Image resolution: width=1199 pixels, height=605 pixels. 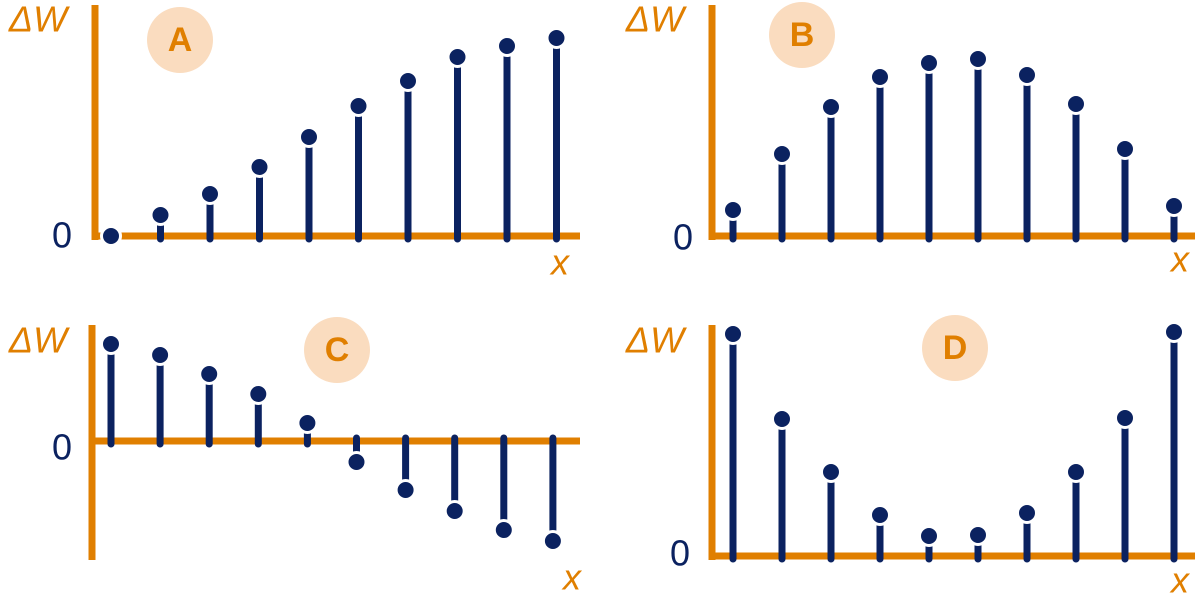 I want to click on chart-title: C, so click(x=337, y=350).